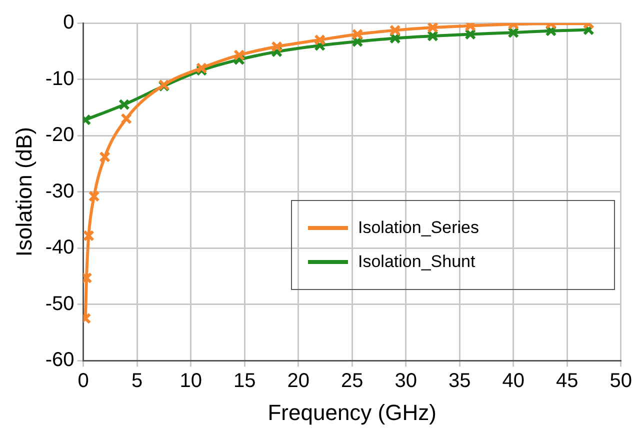 This screenshot has height=439, width=643. What do you see at coordinates (244, 381) in the screenshot?
I see `x-tick-label: 15` at bounding box center [244, 381].